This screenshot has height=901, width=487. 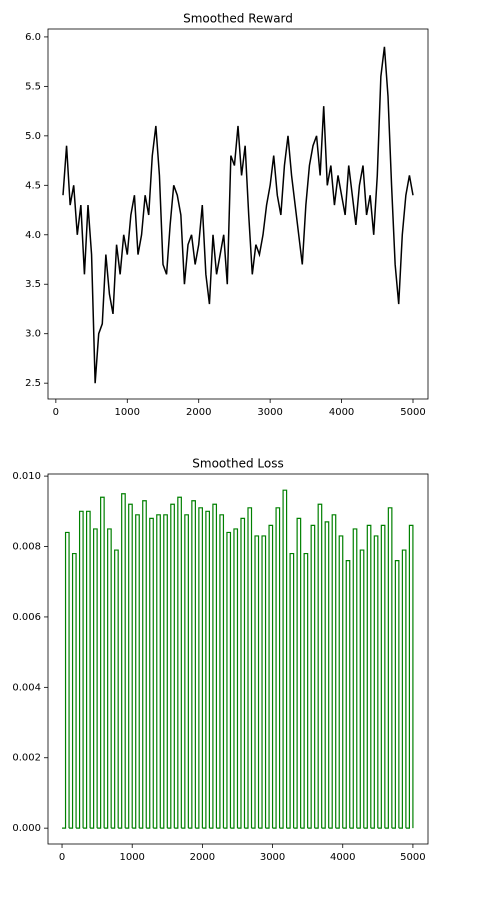 What do you see at coordinates (33, 334) in the screenshot?
I see `y-tick-label: 3.0` at bounding box center [33, 334].